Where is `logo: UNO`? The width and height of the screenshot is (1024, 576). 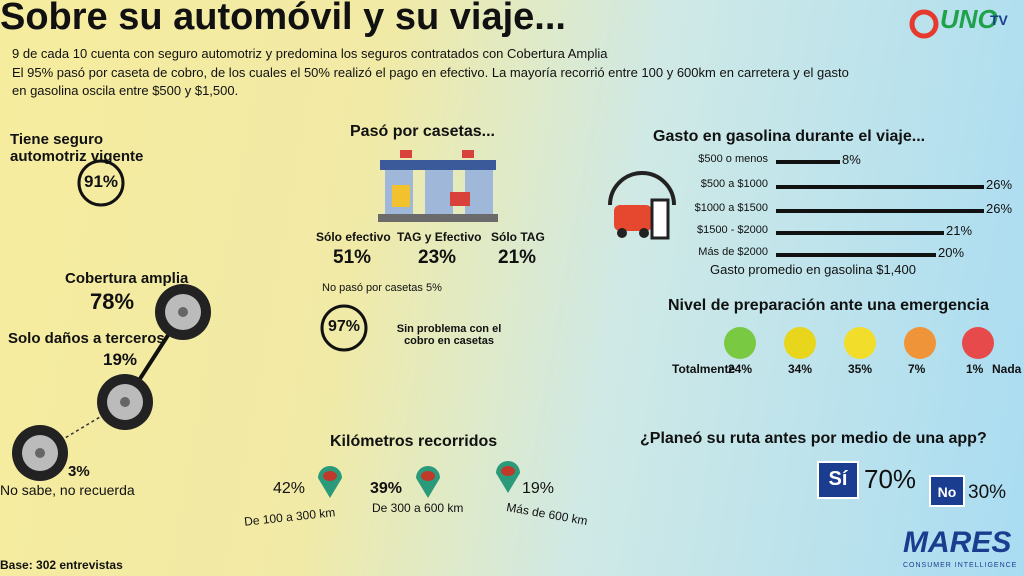
logo: UNO is located at coordinates (969, 19).